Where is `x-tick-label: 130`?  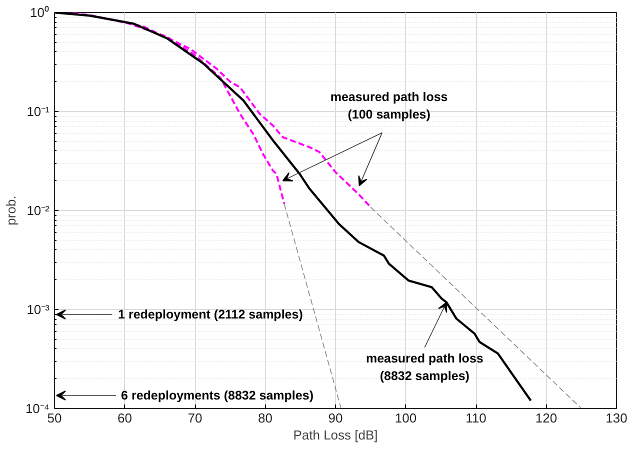 x-tick-label: 130 is located at coordinates (617, 418).